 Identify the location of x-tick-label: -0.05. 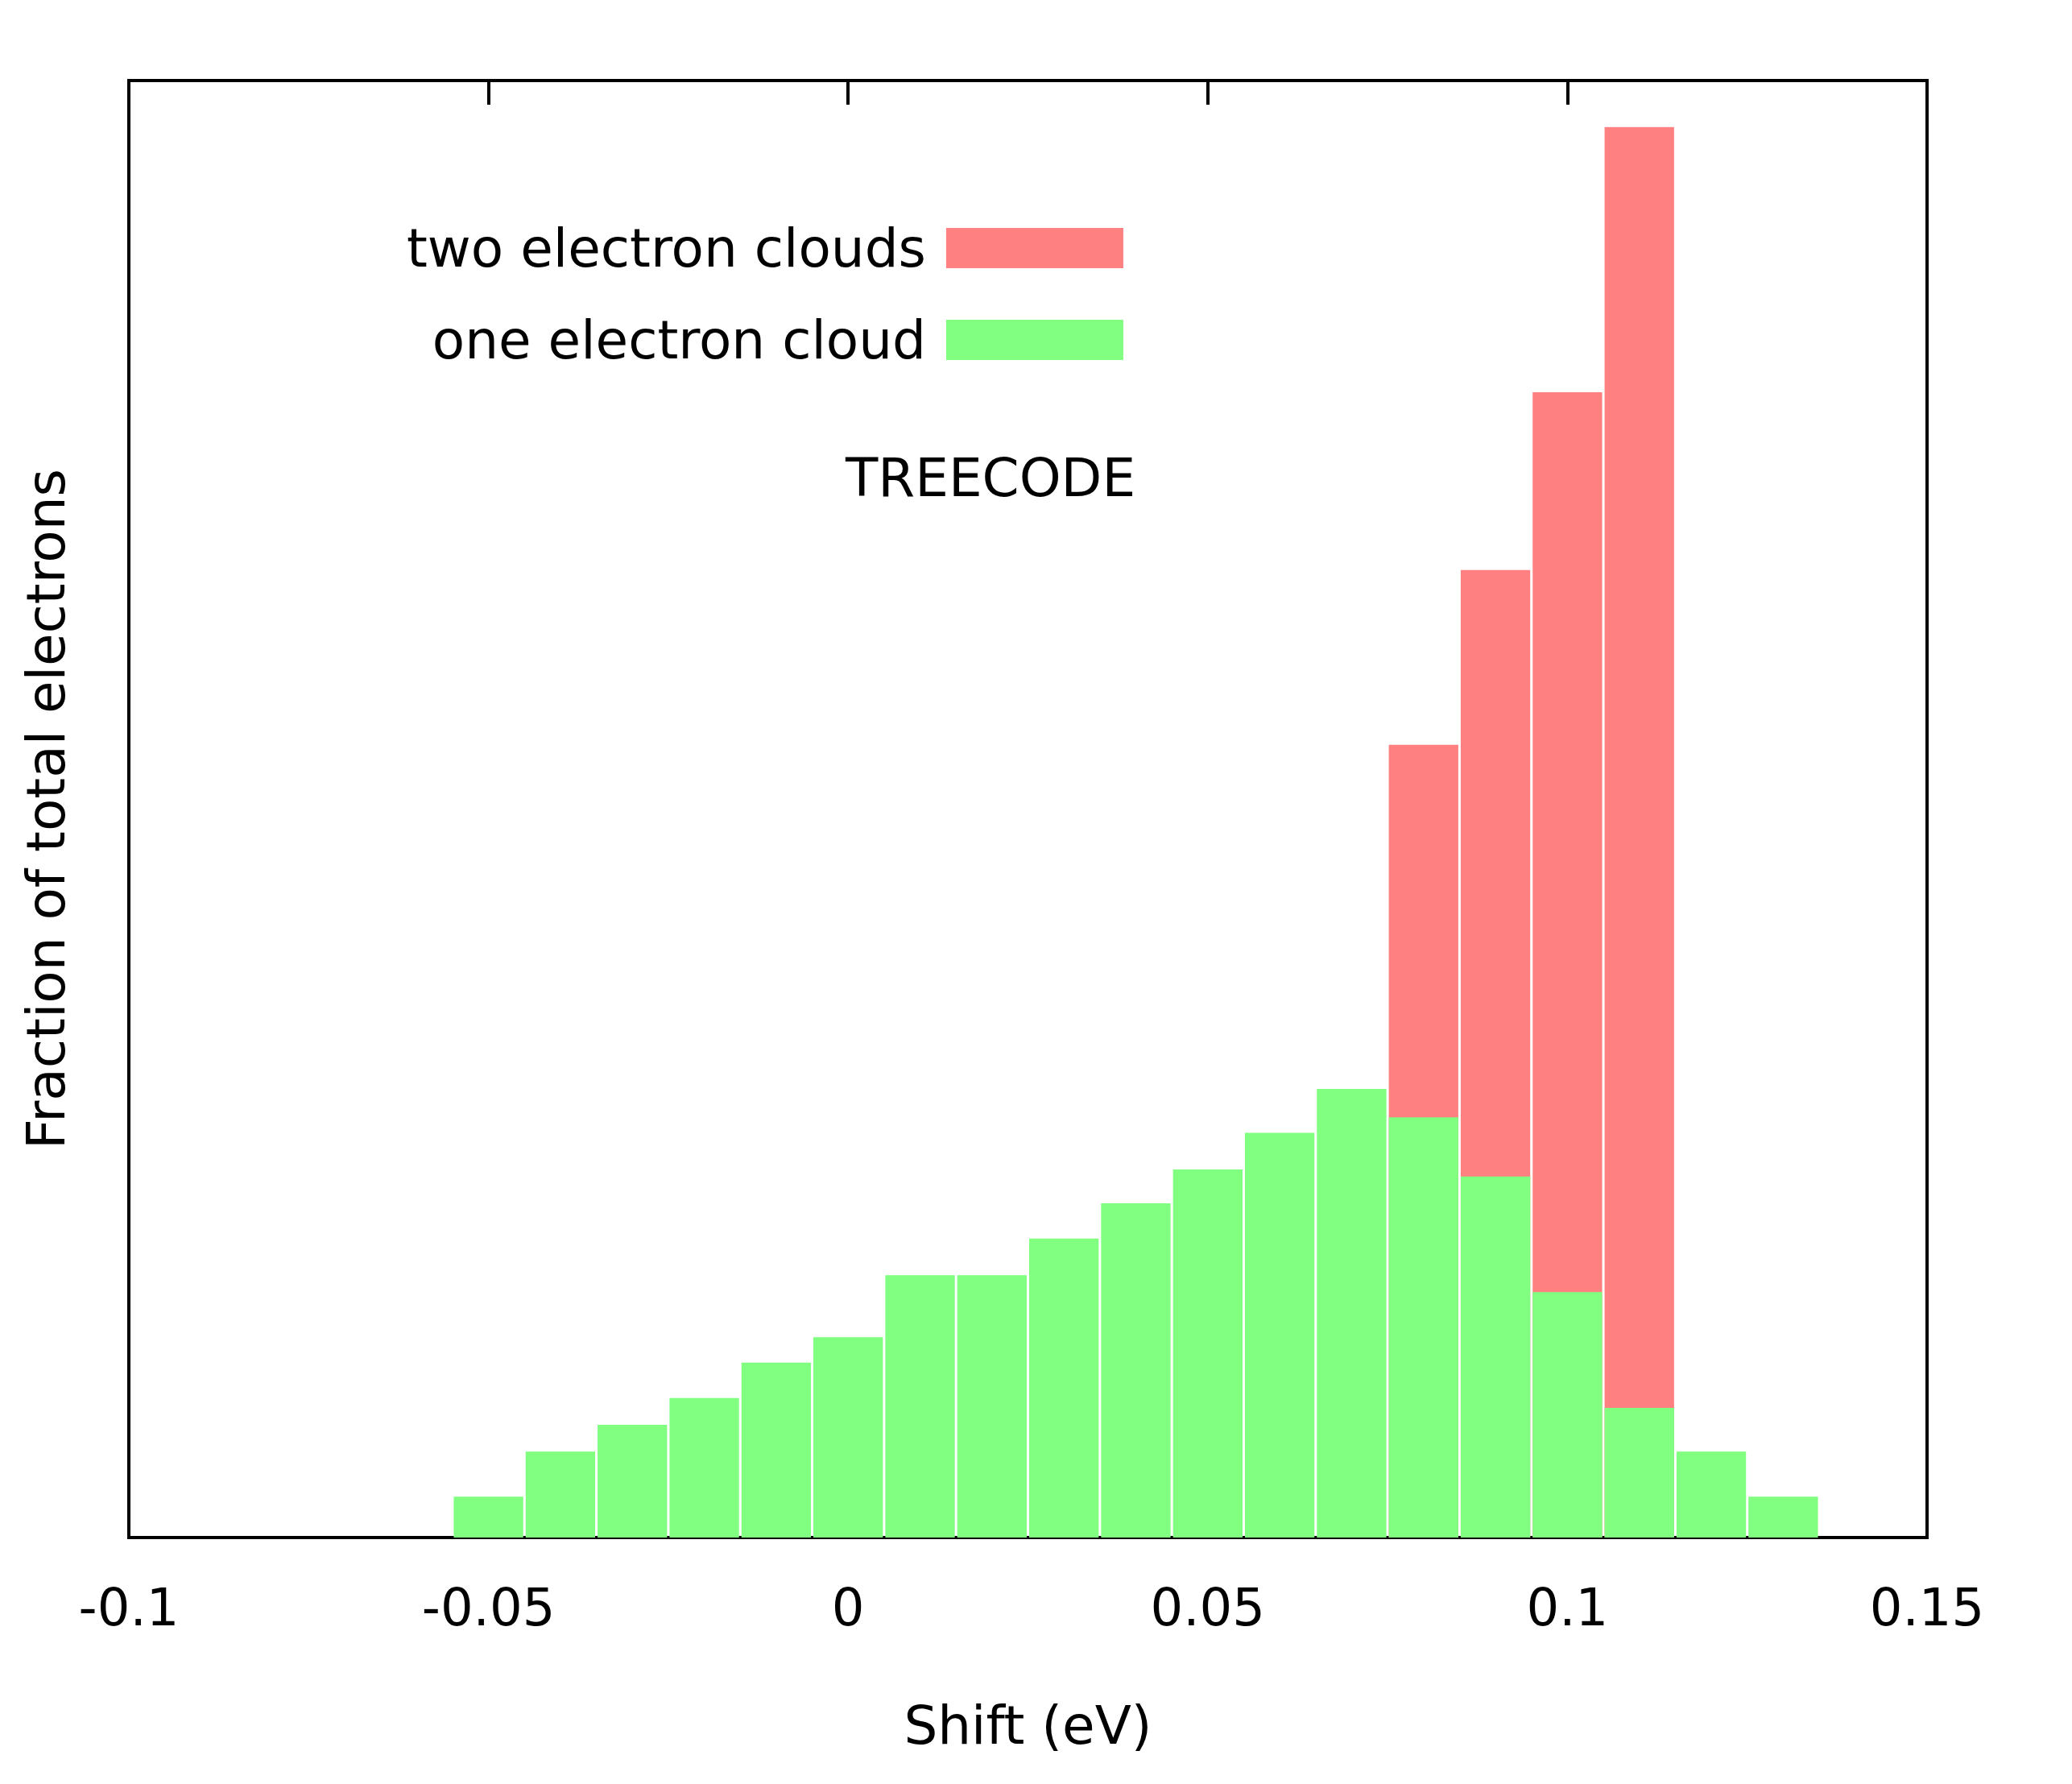
(488, 1607).